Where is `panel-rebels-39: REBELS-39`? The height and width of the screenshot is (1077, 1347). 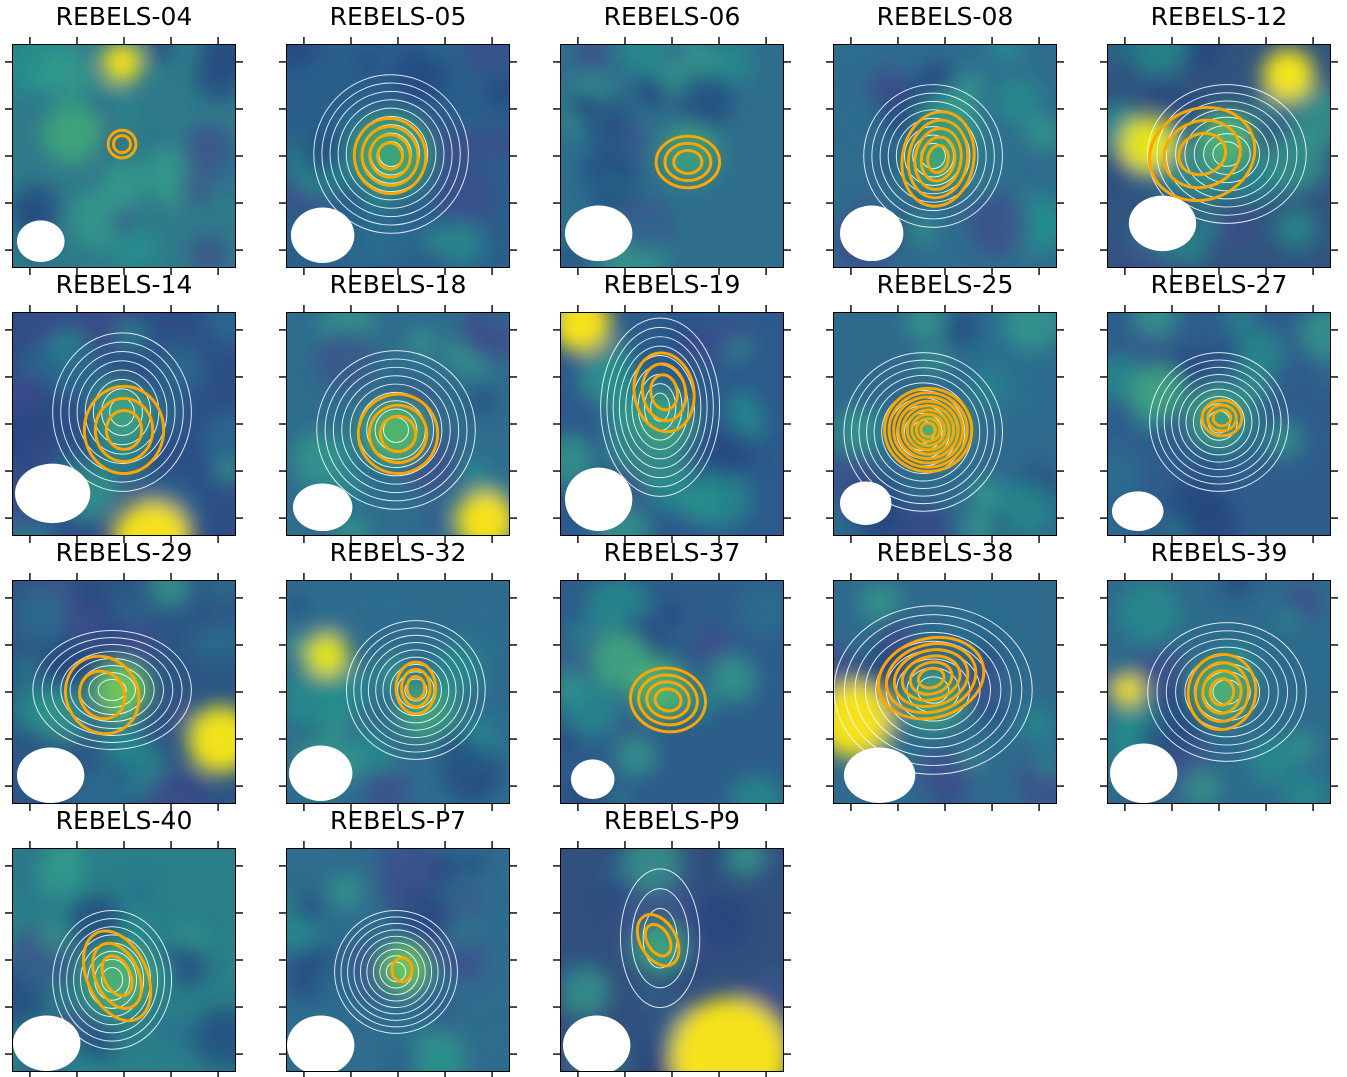
panel-rebels-39: REBELS-39 is located at coordinates (1221, 673).